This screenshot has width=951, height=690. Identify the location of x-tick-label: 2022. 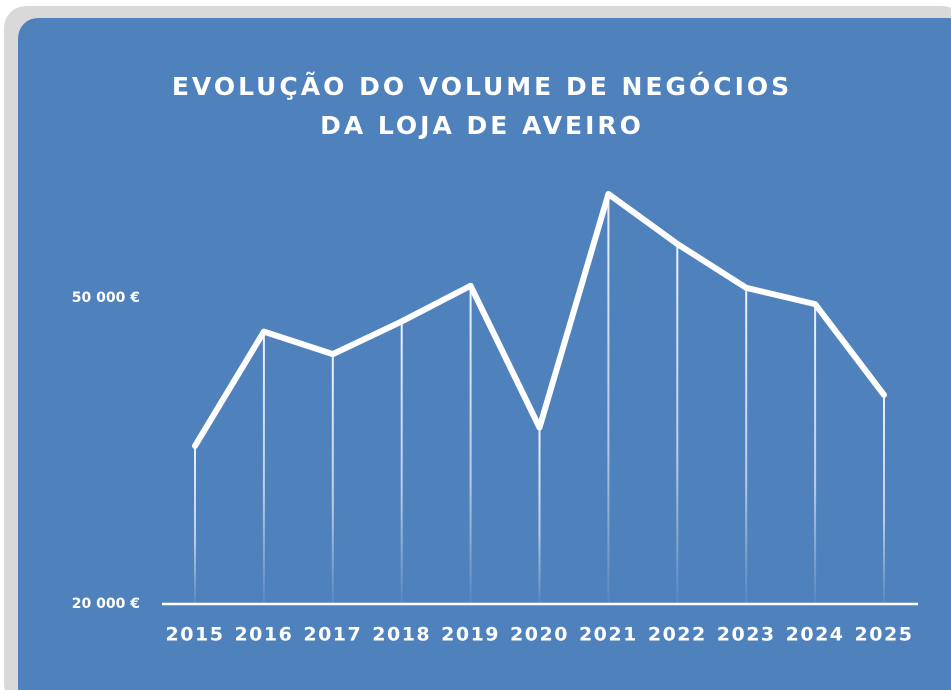
(677, 635).